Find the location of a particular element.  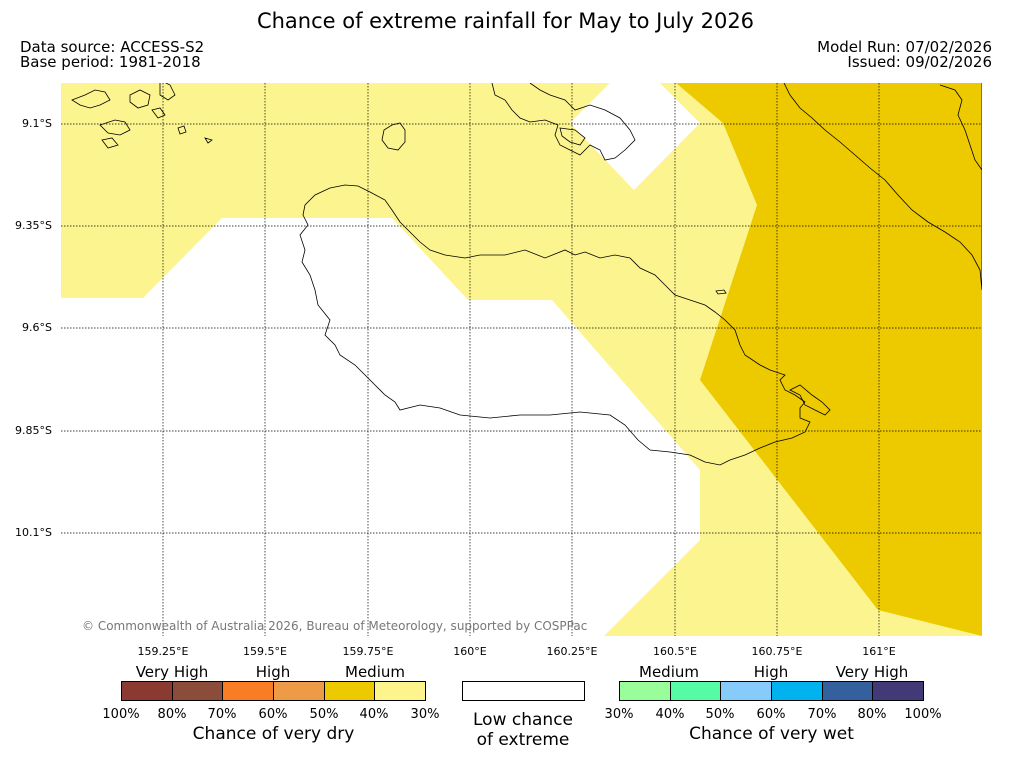

lat-label: 9.1°S is located at coordinates (37, 123).